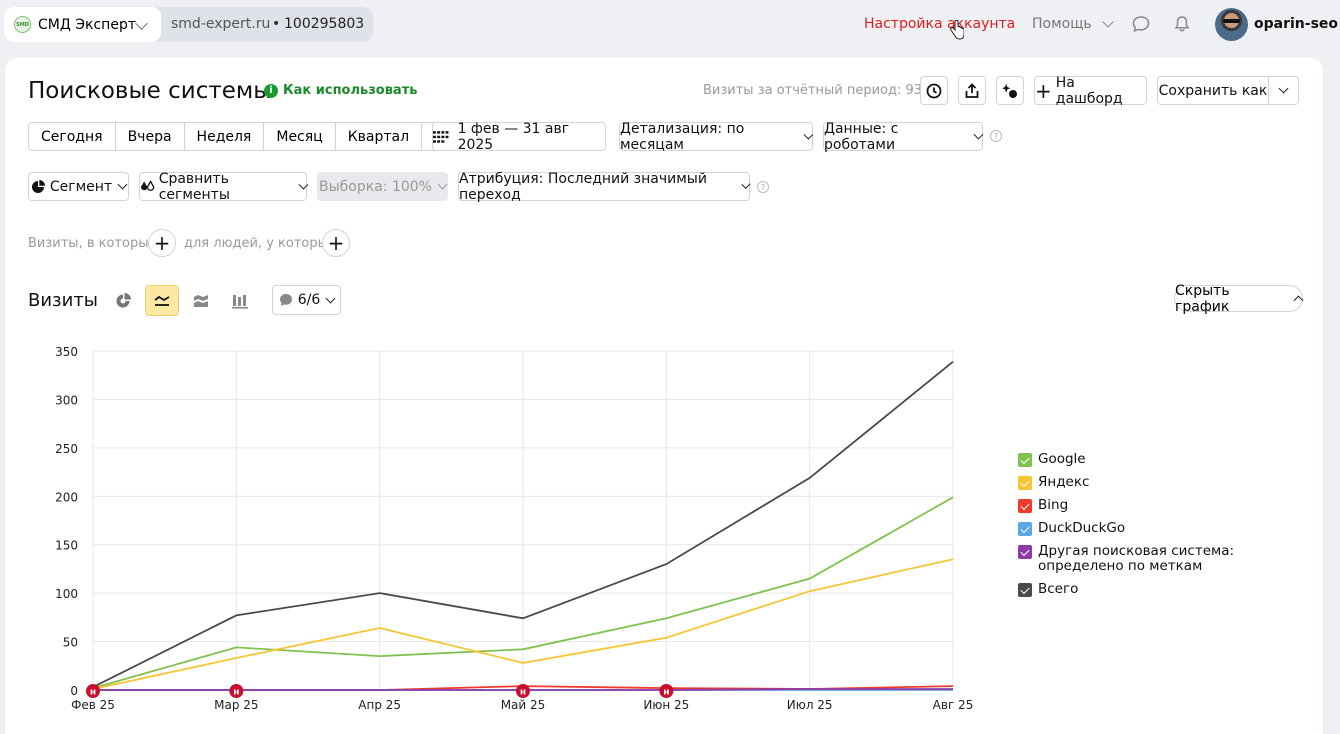  Describe the element at coordinates (225, 136) in the screenshot. I see `period-button: Неделя` at that location.